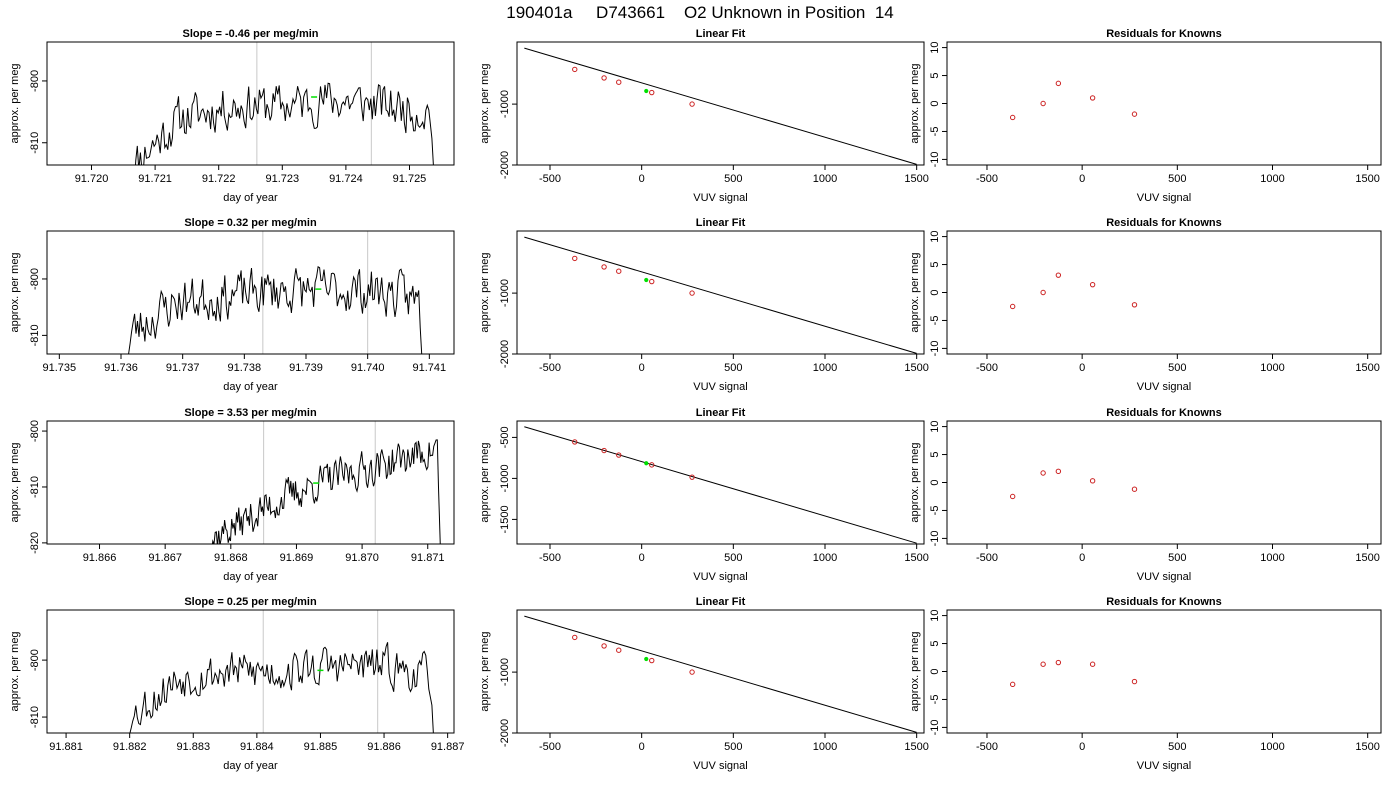 This screenshot has height=800, width=1400. Describe the element at coordinates (642, 747) in the screenshot. I see `r4-fit-xtick-label-1: 0` at that location.